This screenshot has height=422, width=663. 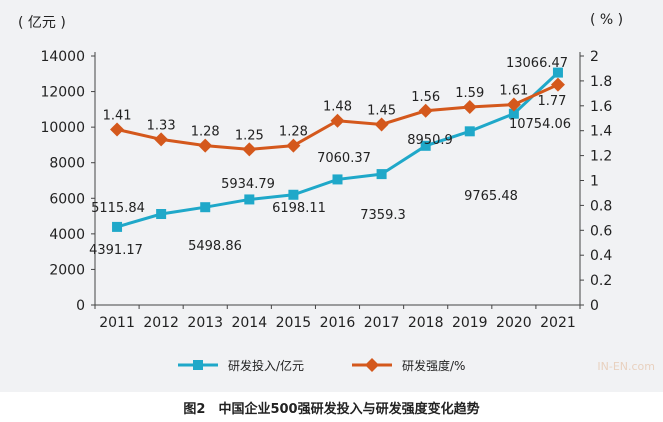 I want to click on left-axis-tick-label: 12000, so click(x=62, y=93).